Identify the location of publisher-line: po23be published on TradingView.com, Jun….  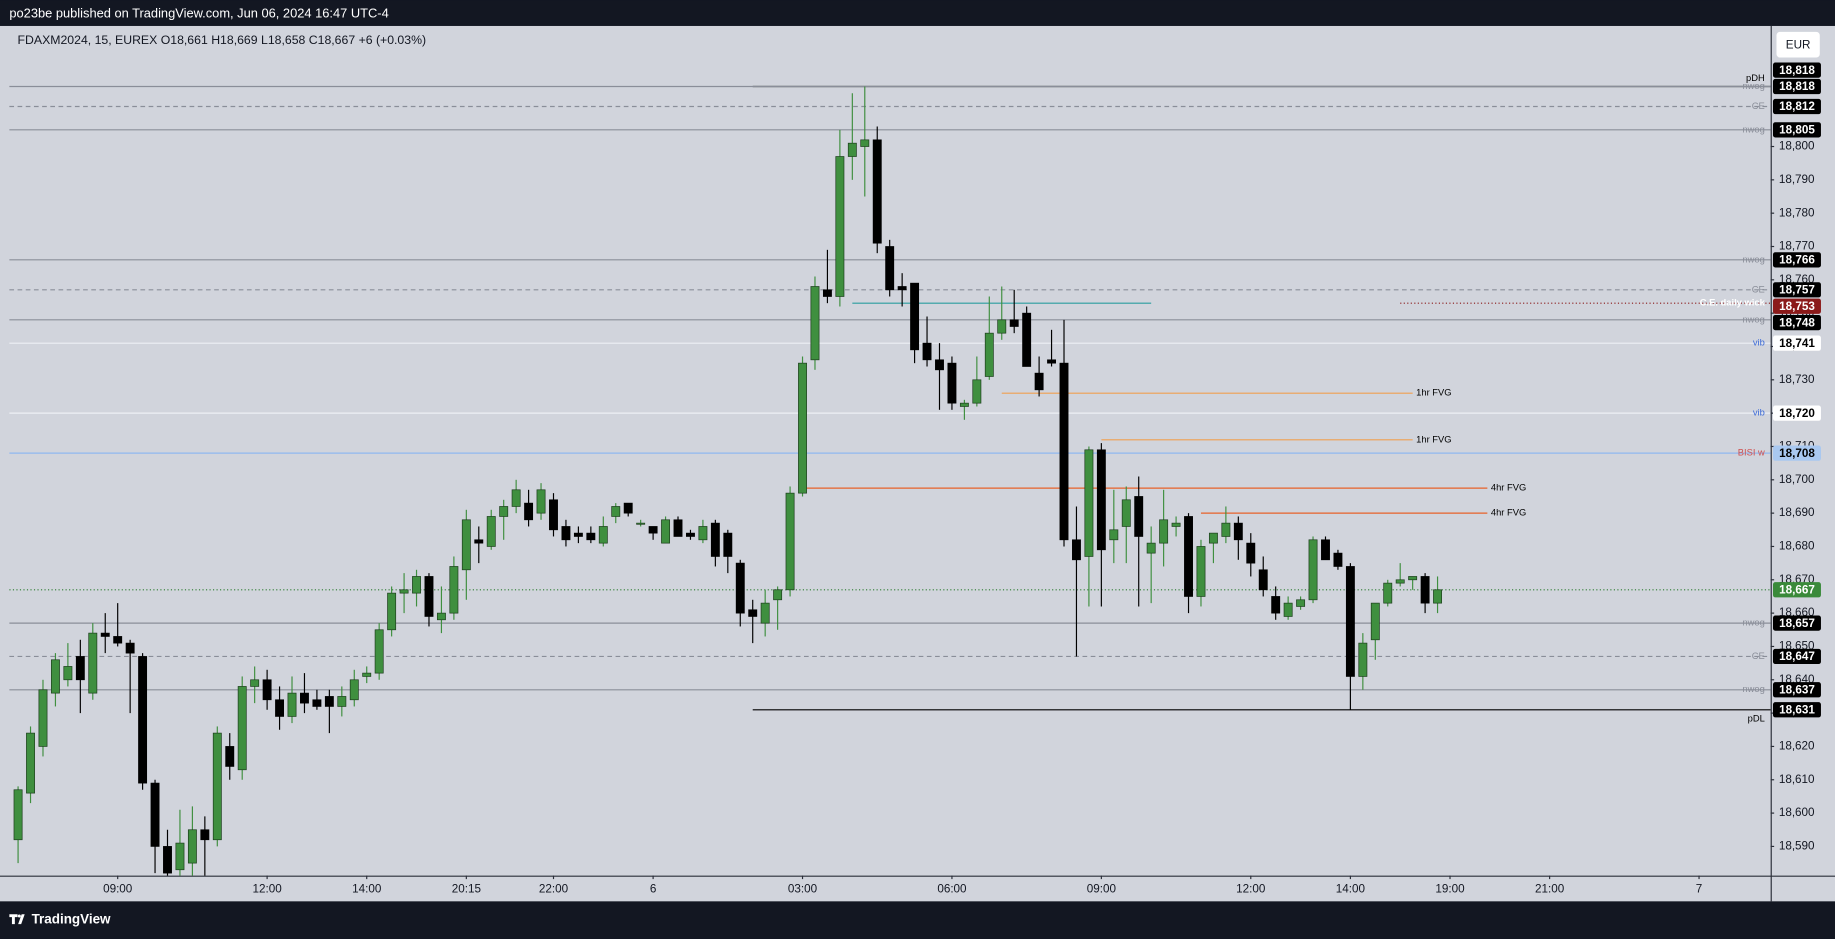
(198, 13).